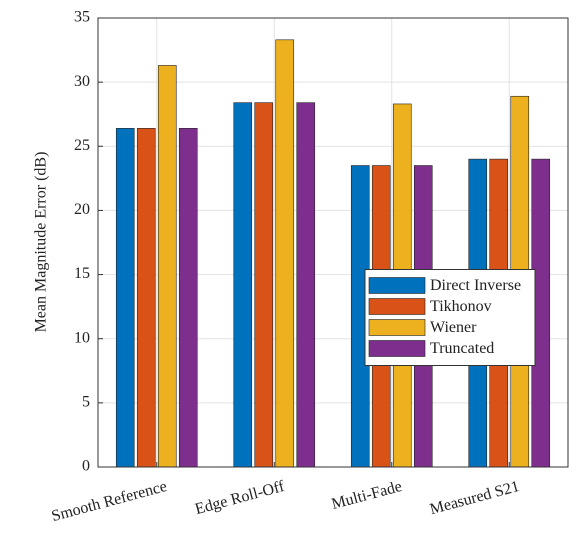 The height and width of the screenshot is (559, 577). What do you see at coordinates (82, 81) in the screenshot?
I see `y-tick-label: 30` at bounding box center [82, 81].